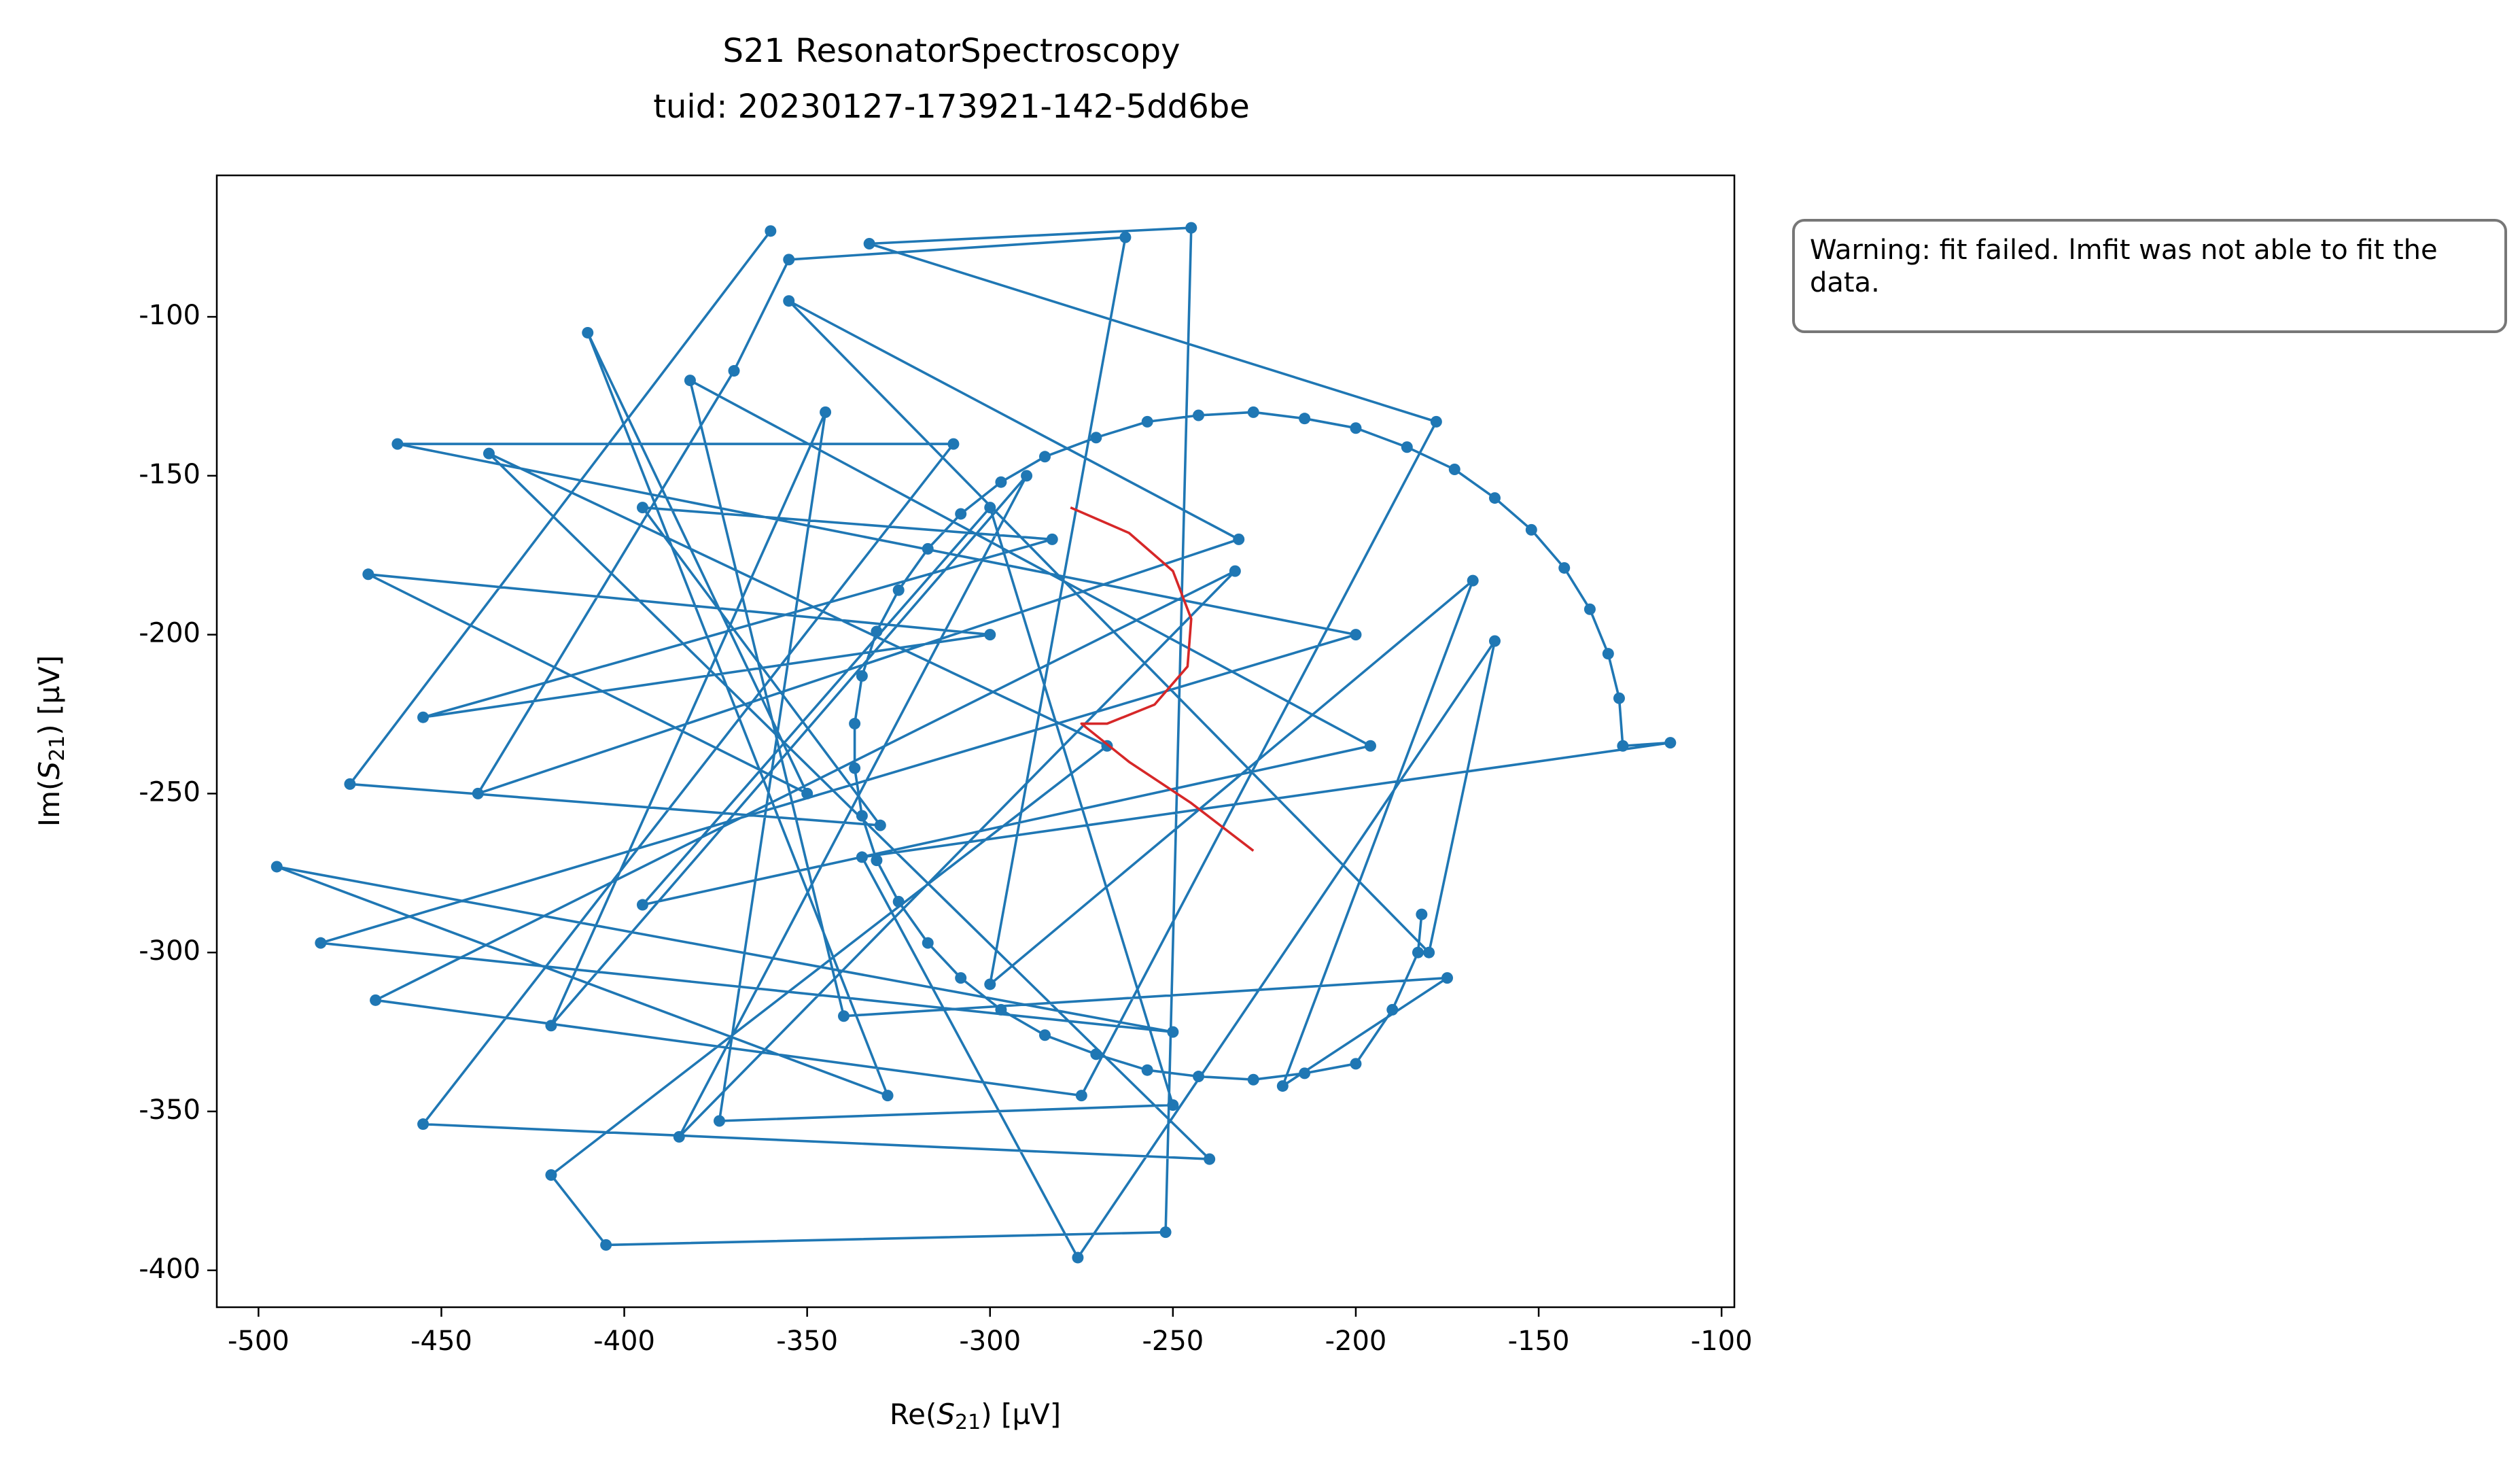 The image size is (2520, 1469). I want to click on y-tick-label: -150, so click(170, 474).